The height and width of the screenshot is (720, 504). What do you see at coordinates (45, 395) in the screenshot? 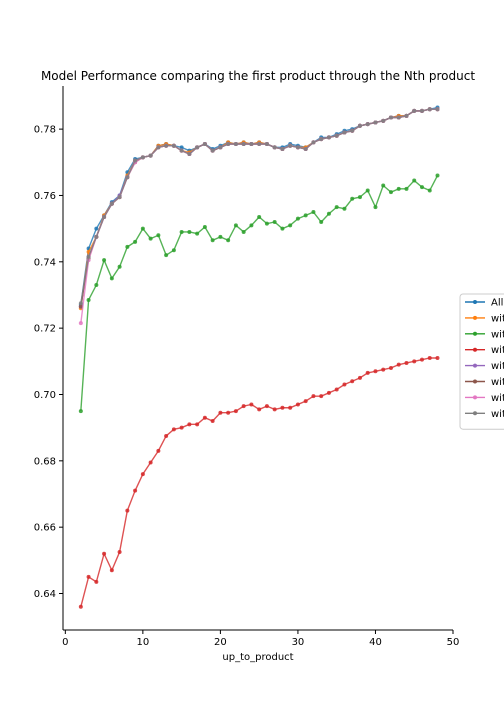
I see `y-tick-label-0.70: 0.70` at bounding box center [45, 395].